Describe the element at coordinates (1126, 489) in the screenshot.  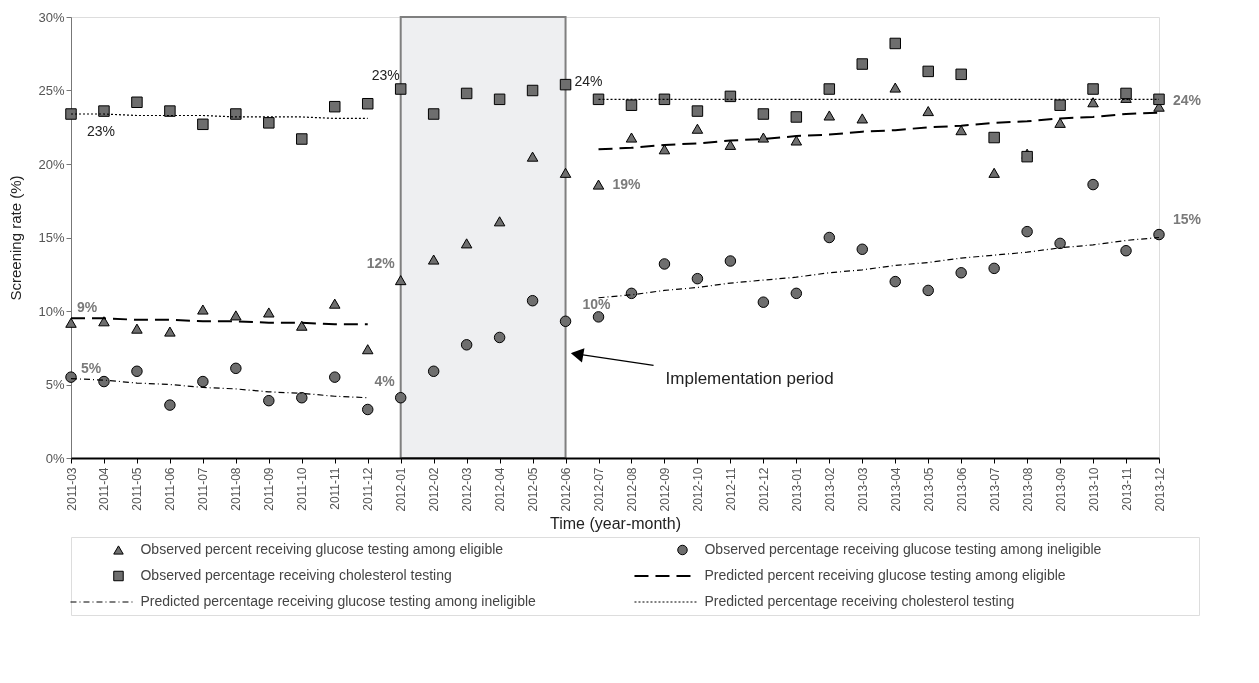
I see `x-tick-label: 2013-11` at that location.